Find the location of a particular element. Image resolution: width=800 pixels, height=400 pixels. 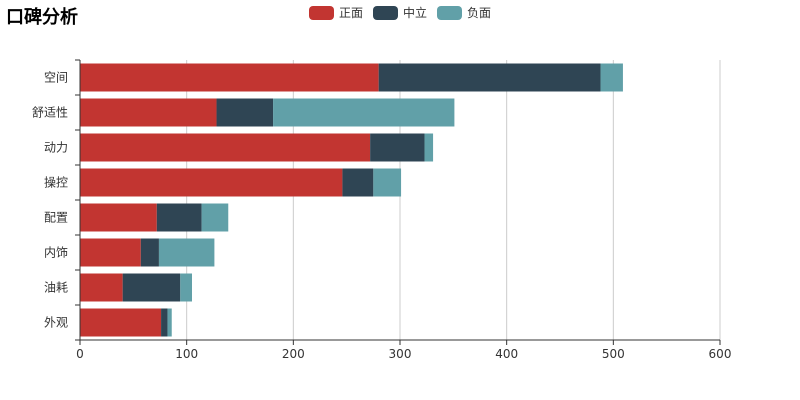

legend-label: 中立 is located at coordinates (415, 13).